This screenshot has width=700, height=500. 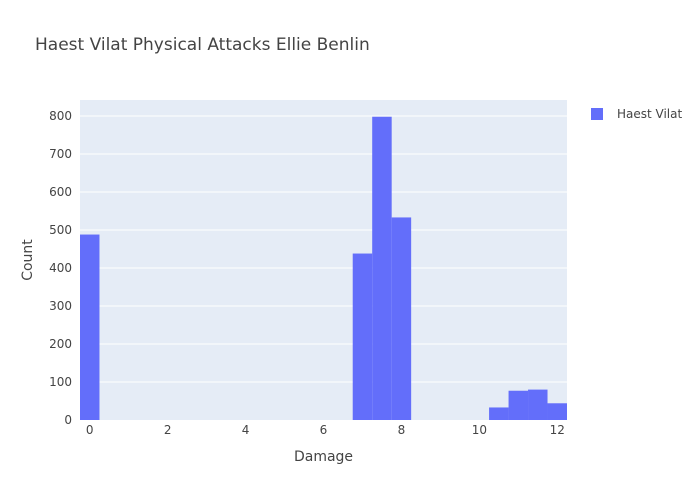 I want to click on legend-label: Haest Vilat, so click(x=649, y=114).